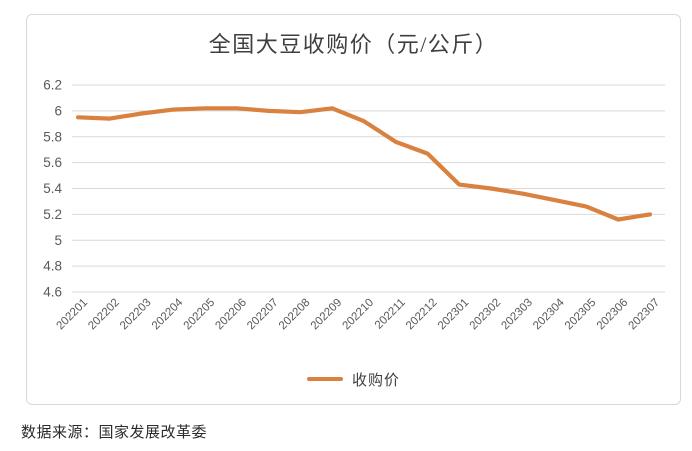 The width and height of the screenshot is (692, 451). I want to click on x-axis-tick-label: 202302, so click(486, 315).